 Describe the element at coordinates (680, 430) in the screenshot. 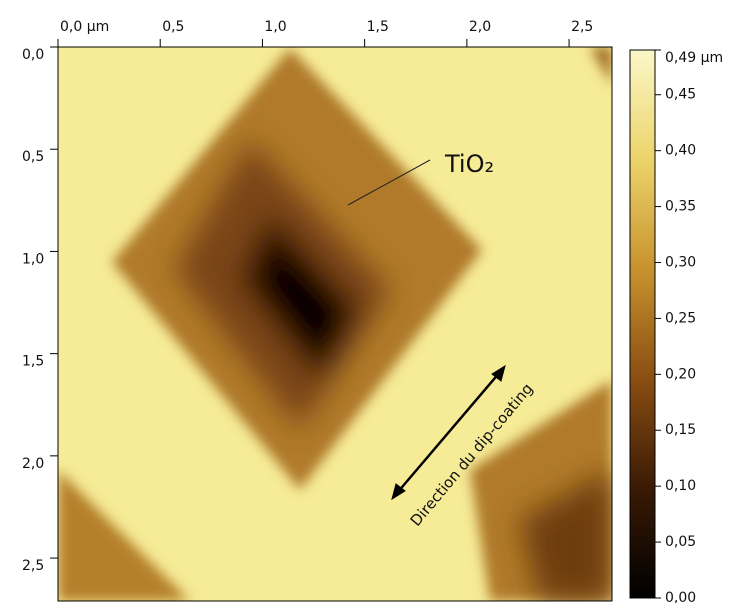

I see `colorbar-tick-label: 0,15` at that location.